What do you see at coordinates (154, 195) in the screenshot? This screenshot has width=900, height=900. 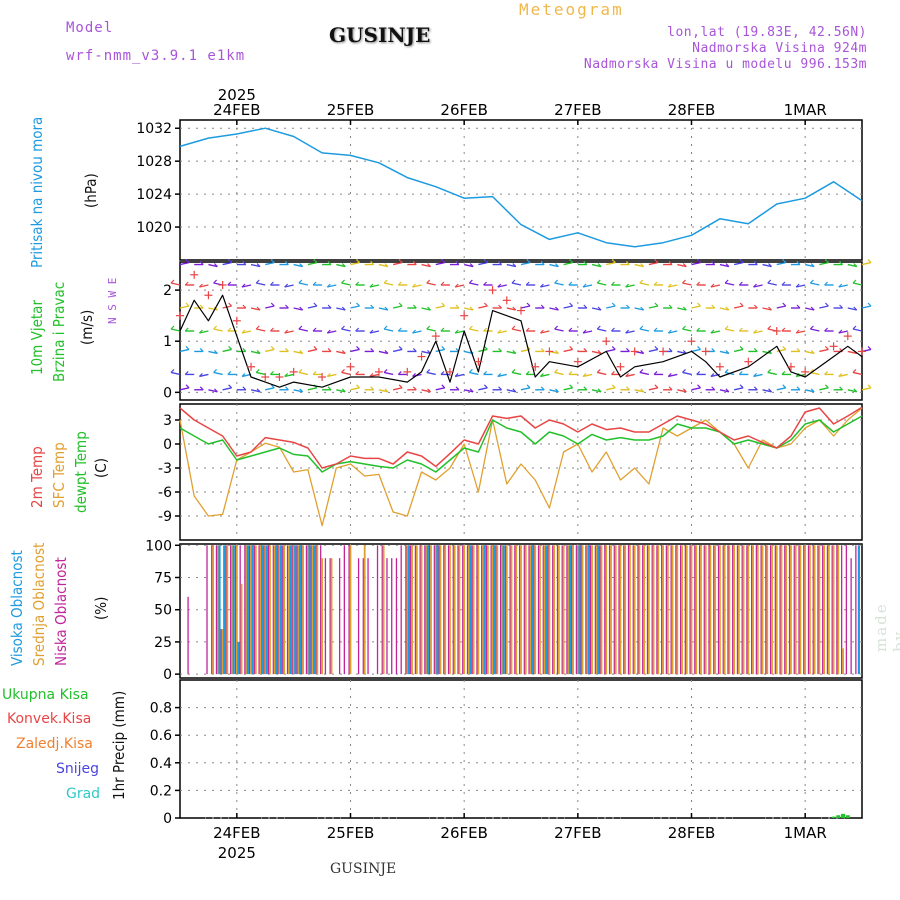 I see `pressure-ytick-label-1: 1024` at bounding box center [154, 195].